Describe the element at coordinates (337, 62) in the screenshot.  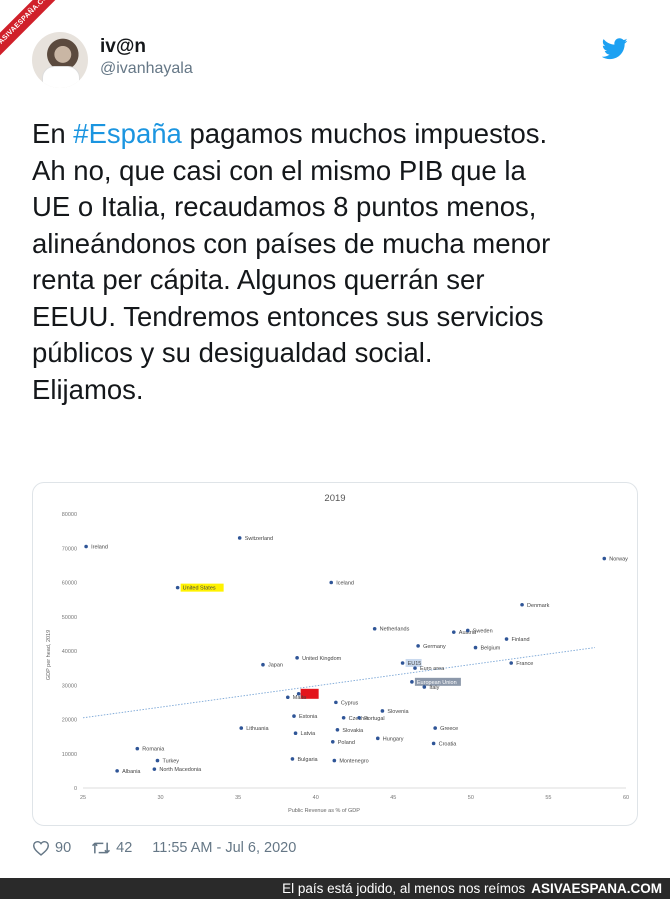
I see `tweet-header: iv@n @ivanhayala` at that location.